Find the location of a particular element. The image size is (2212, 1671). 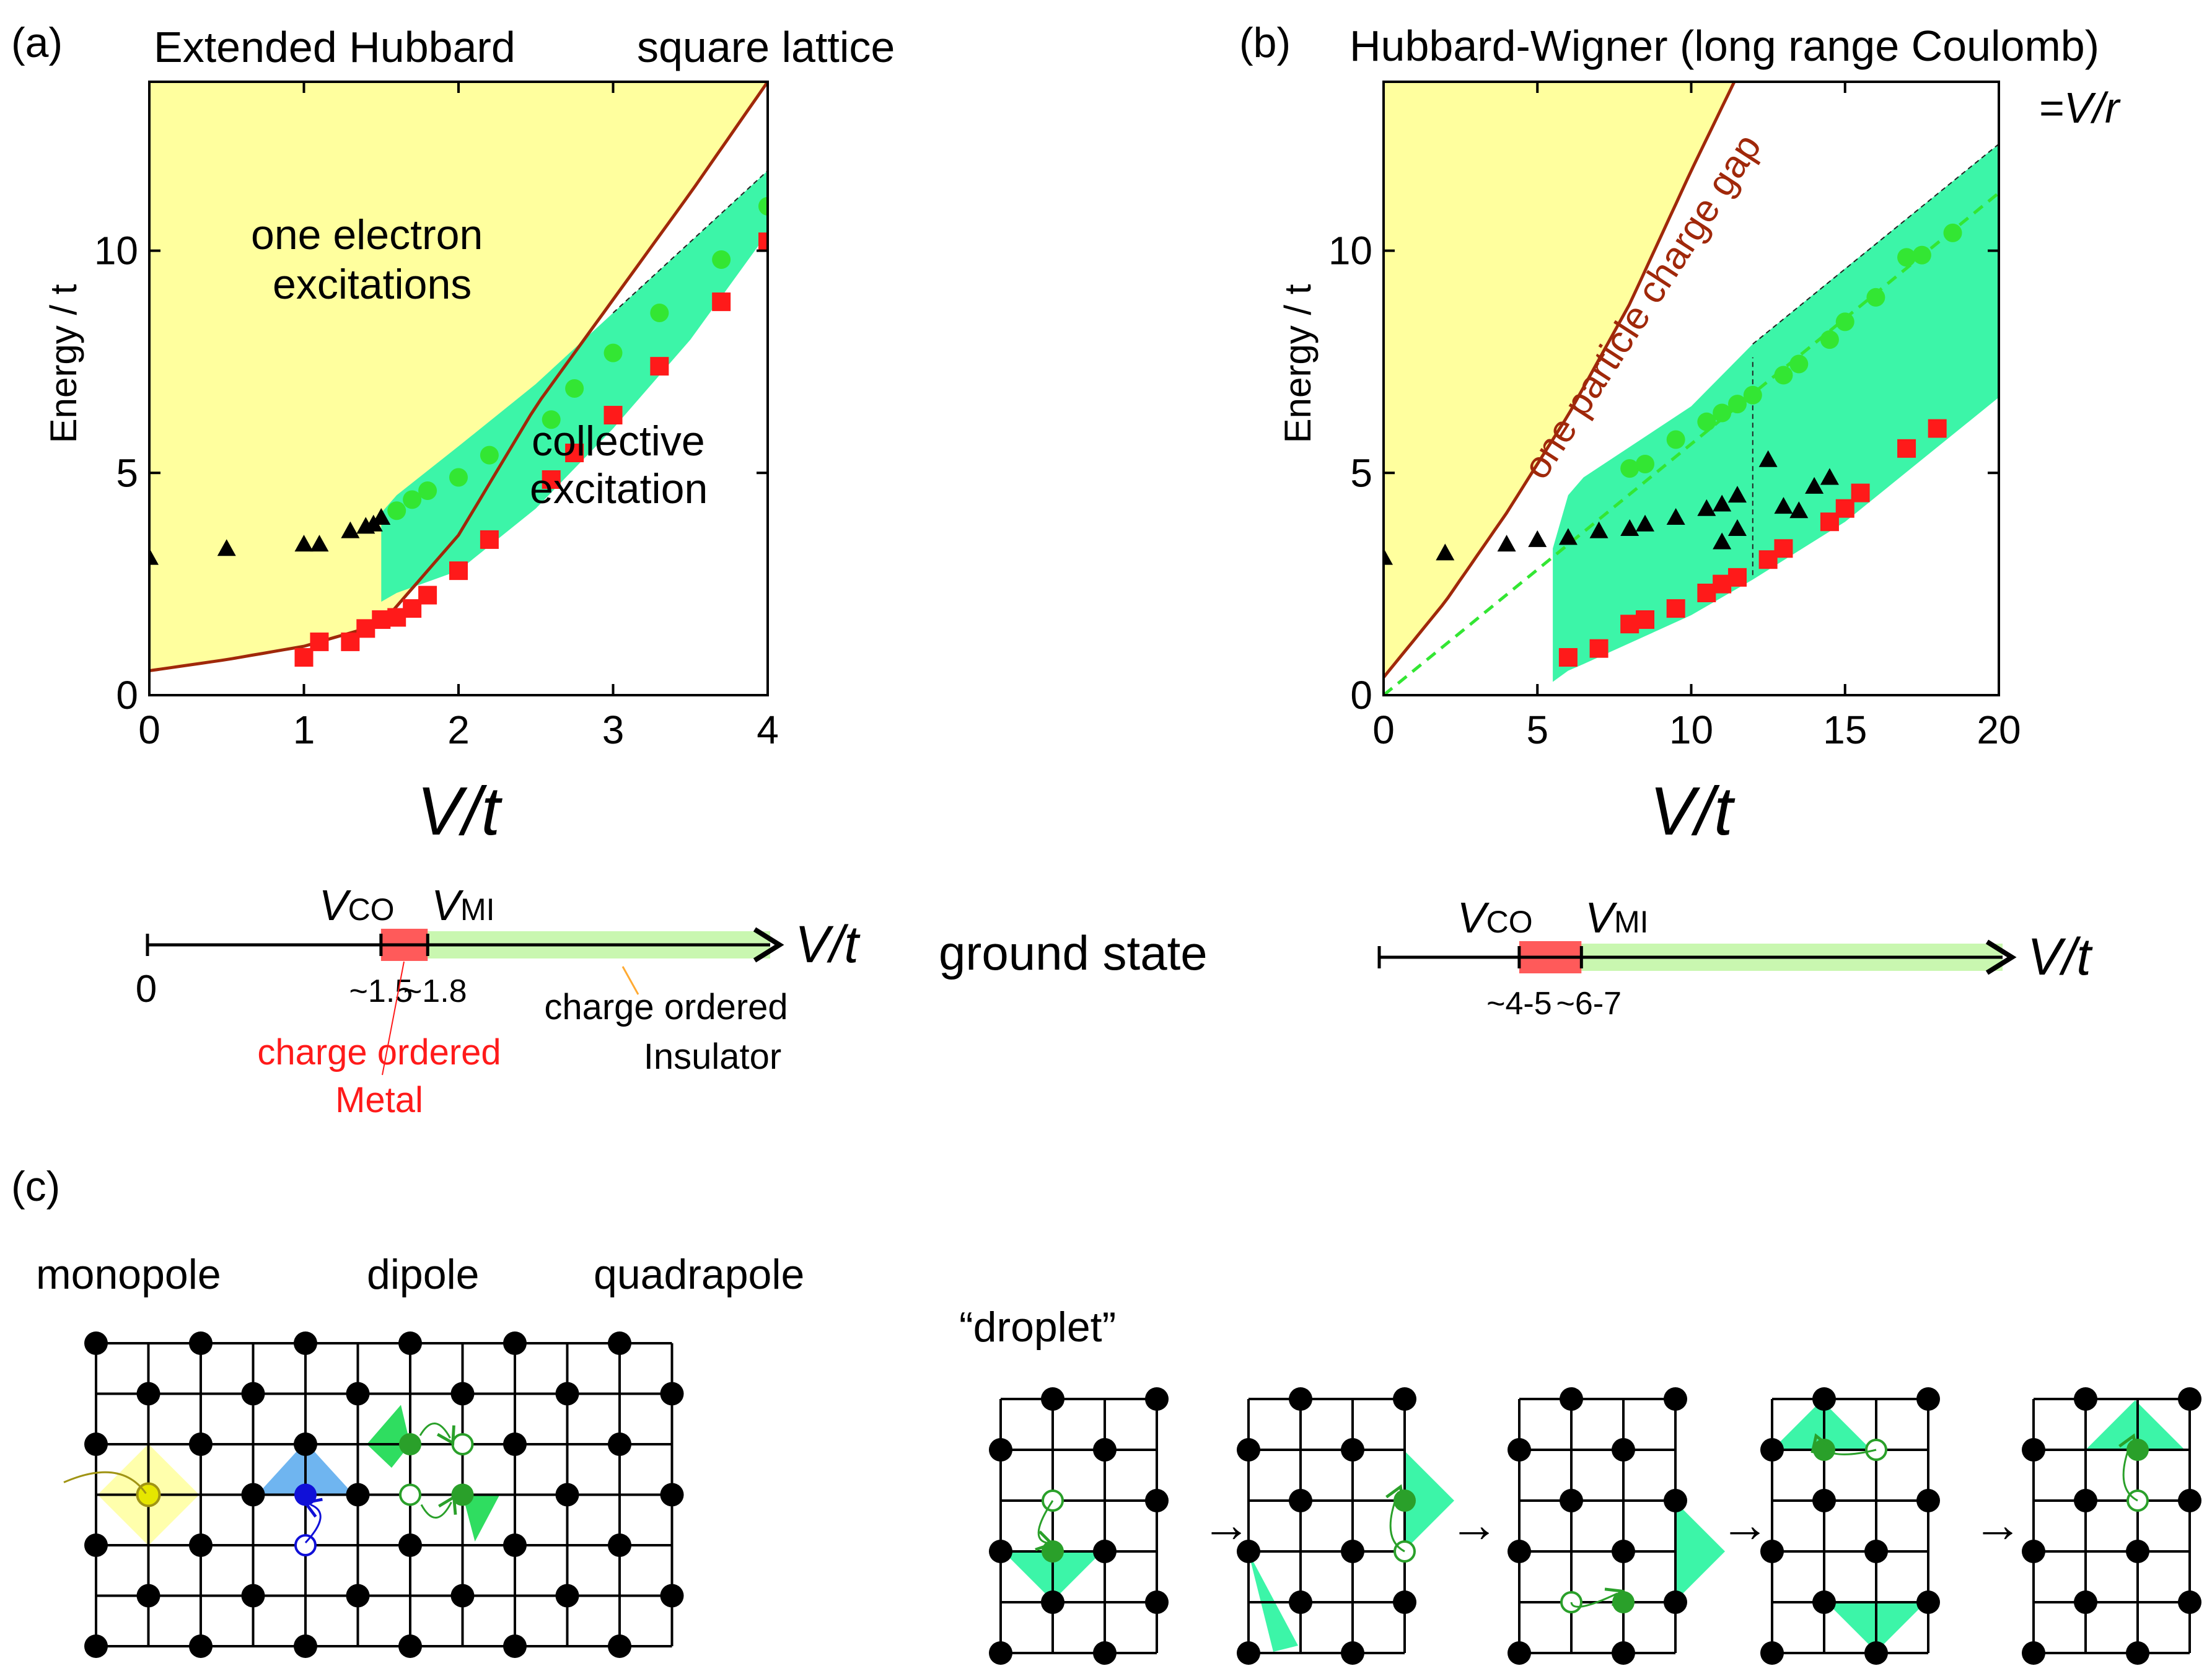

continuum-edge-dashed is located at coordinates (690, 242).